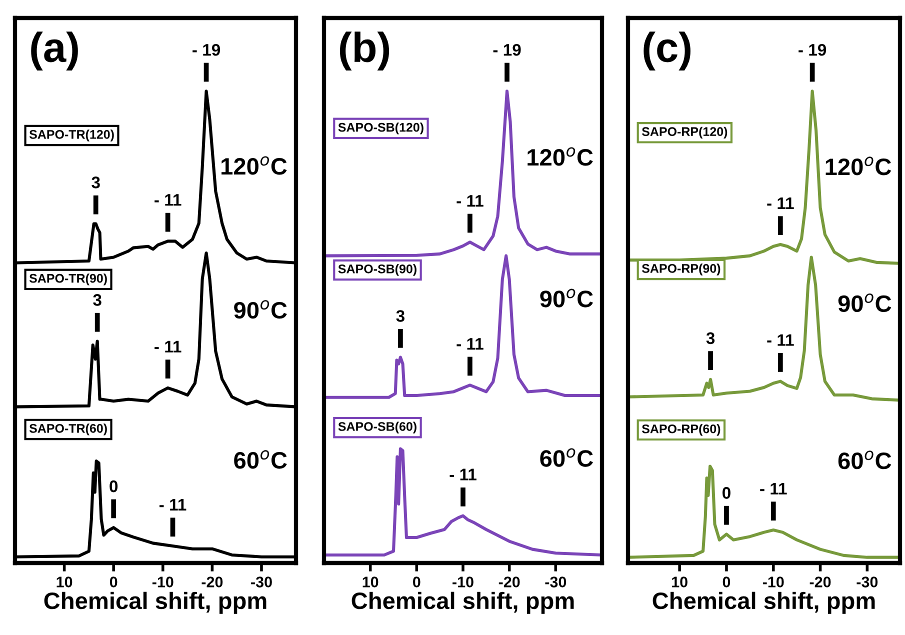  I want to click on text: SAPO-RP(60), so click(681, 430).